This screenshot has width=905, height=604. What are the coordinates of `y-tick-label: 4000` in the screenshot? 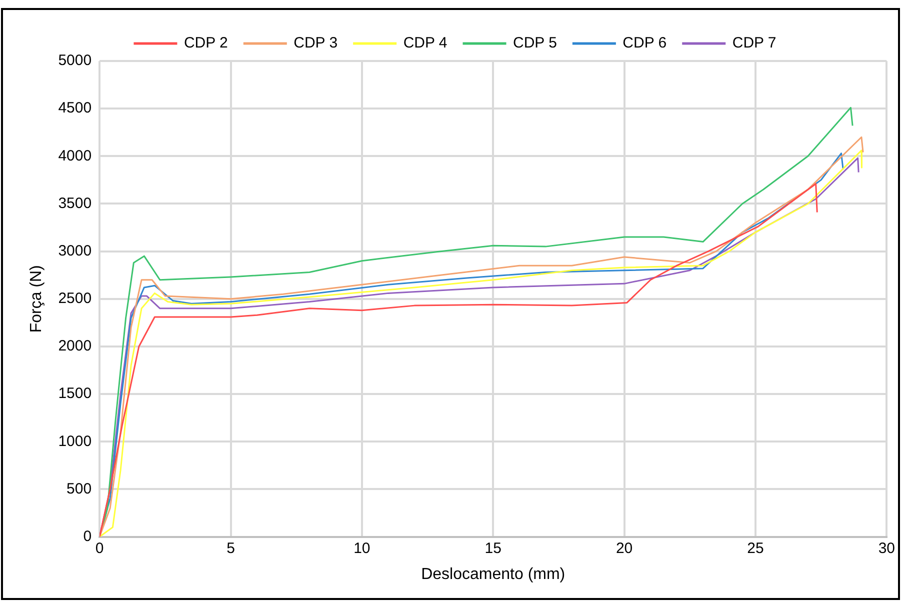 It's located at (75, 155).